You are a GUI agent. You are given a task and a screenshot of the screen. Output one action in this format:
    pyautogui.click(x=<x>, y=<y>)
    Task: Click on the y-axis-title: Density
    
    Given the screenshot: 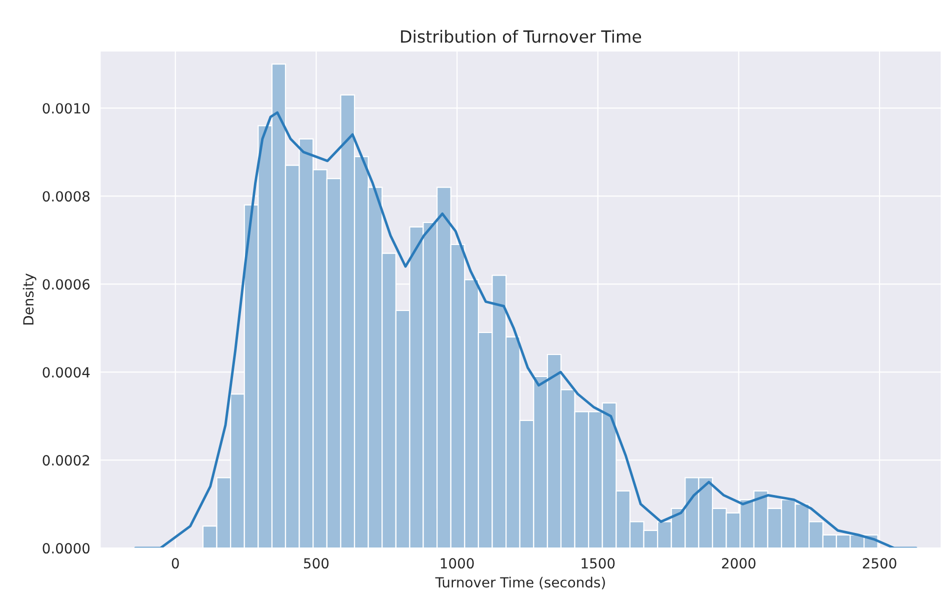 What is the action you would take?
    pyautogui.click(x=29, y=299)
    